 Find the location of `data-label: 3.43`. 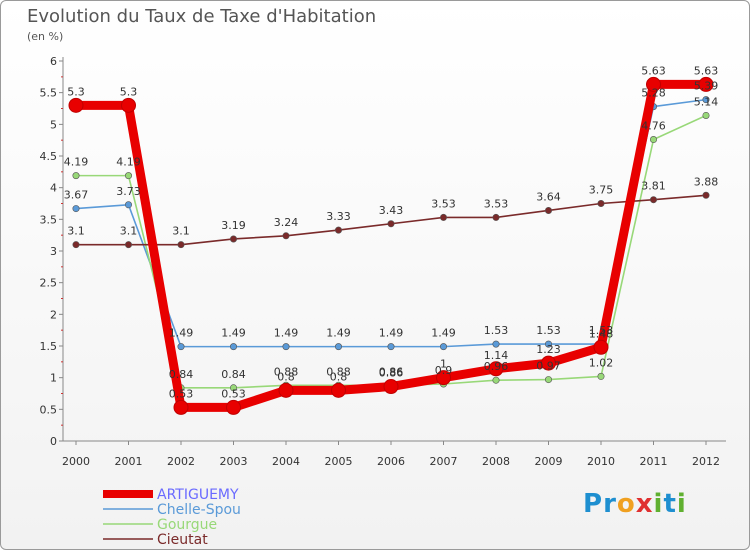

data-label: 3.43 is located at coordinates (391, 210).